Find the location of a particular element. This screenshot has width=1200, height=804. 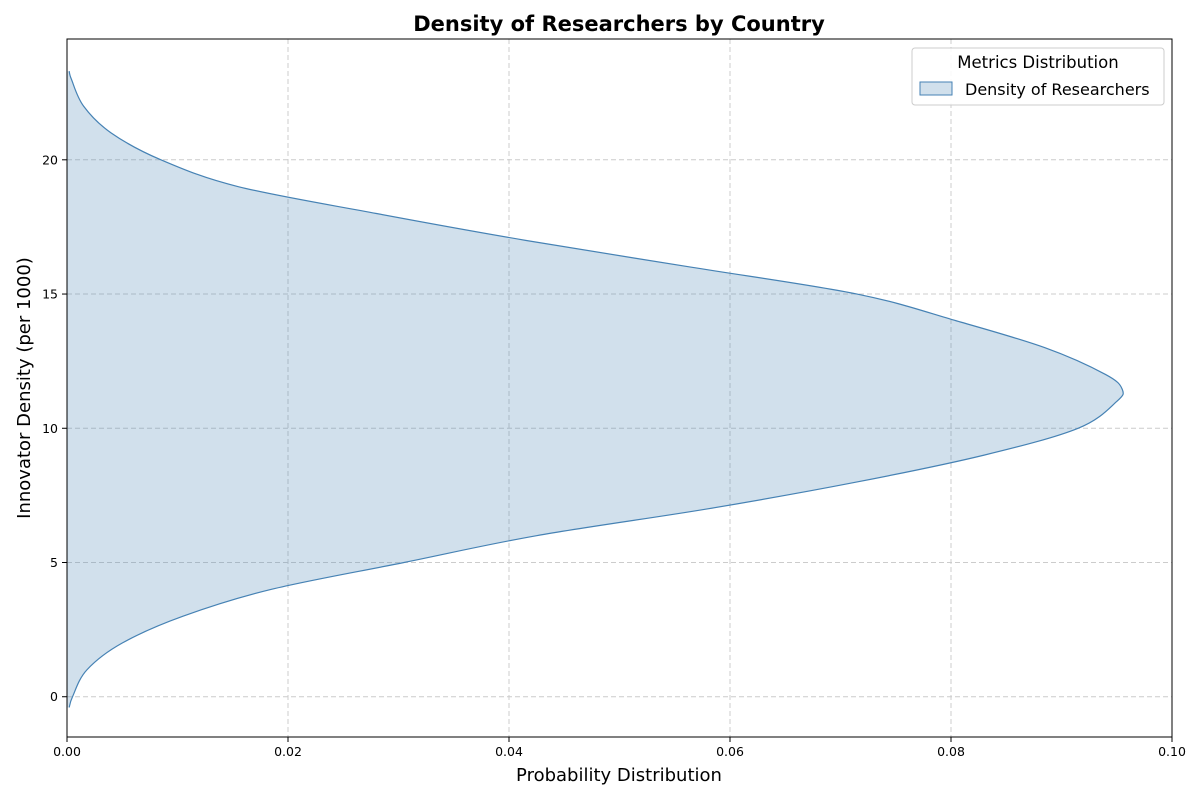

y-tick-label-0: 0 is located at coordinates (54, 696).